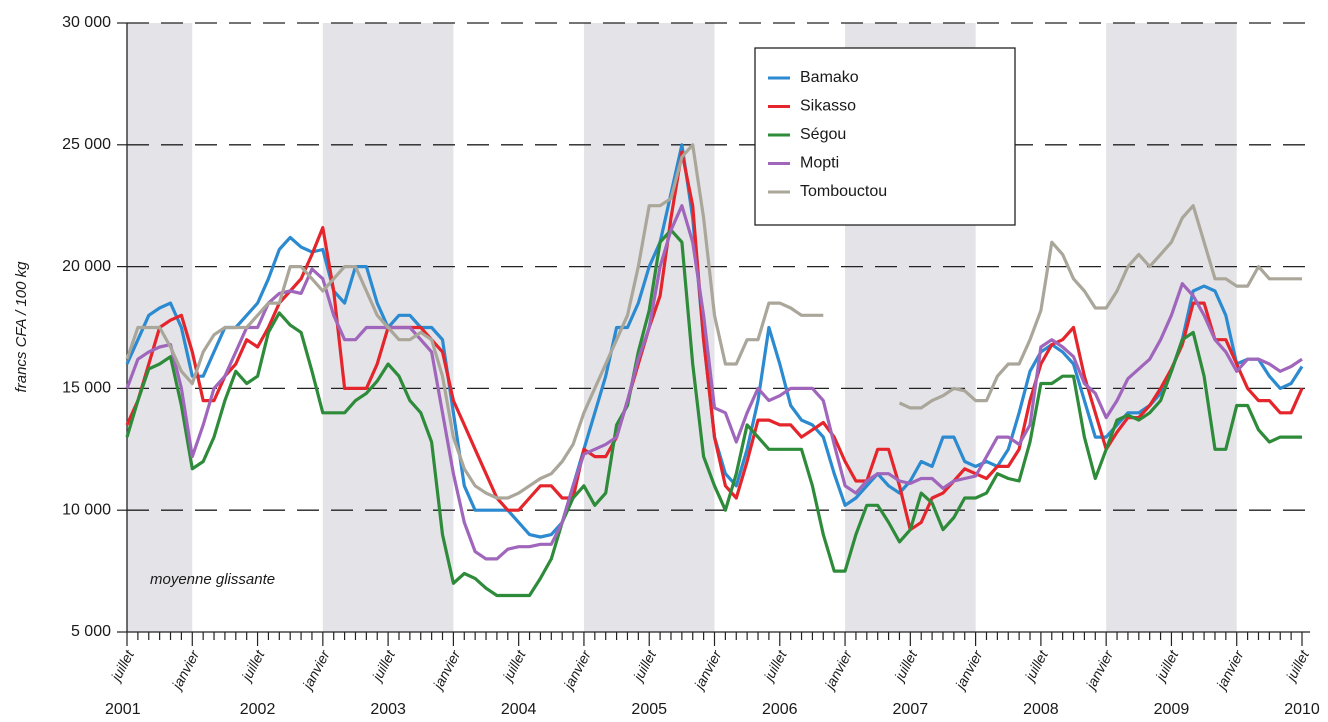 Image resolution: width=1328 pixels, height=722 pixels. Describe the element at coordinates (212, 579) in the screenshot. I see `annotation: moyenne glissante` at that location.